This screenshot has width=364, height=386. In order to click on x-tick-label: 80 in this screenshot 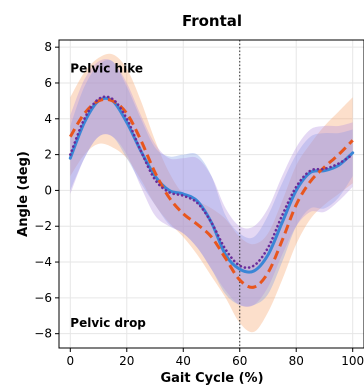, I will do `click(296, 361)`.